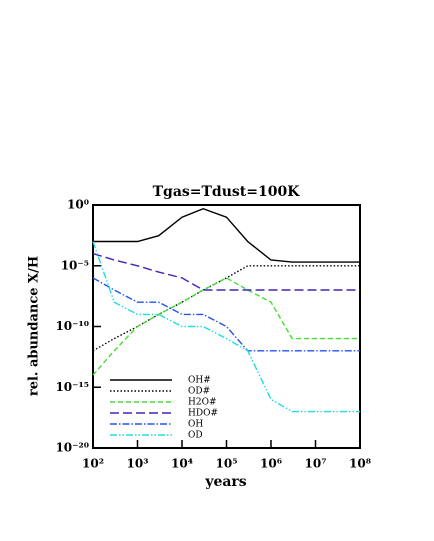 The height and width of the screenshot is (541, 434). What do you see at coordinates (195, 425) in the screenshot?
I see `legend-label: OH` at bounding box center [195, 425].